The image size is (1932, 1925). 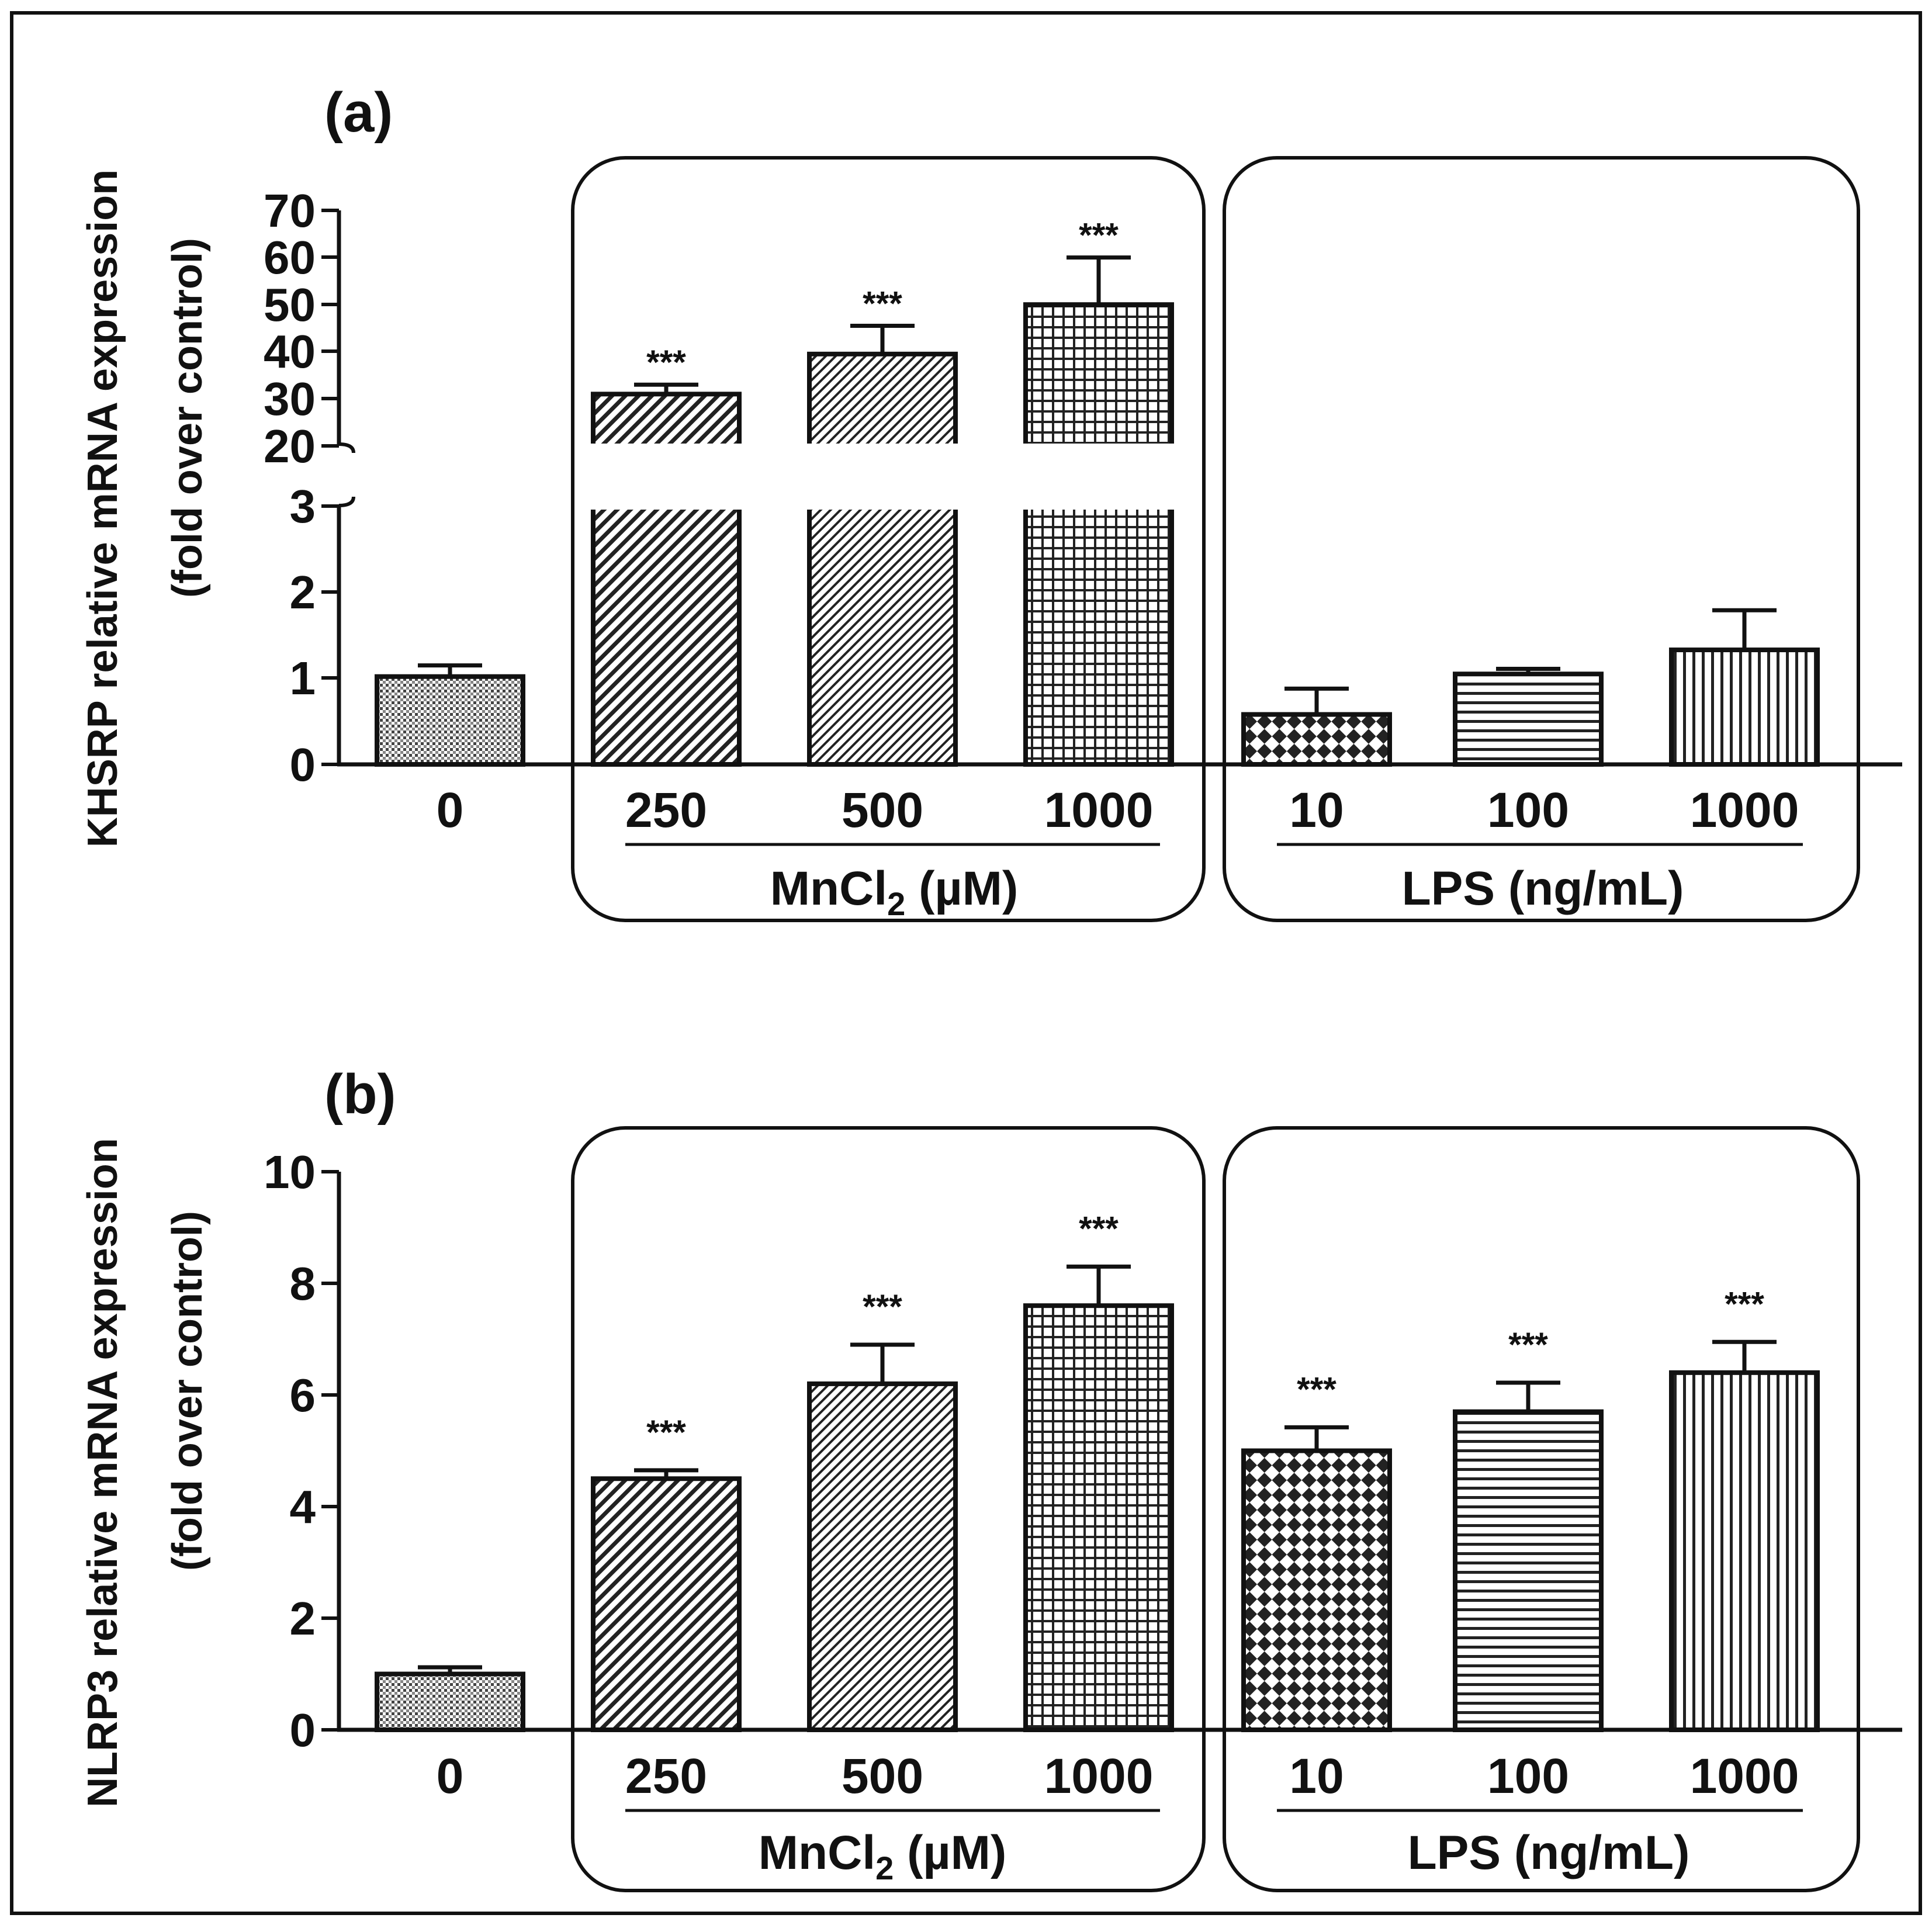 What do you see at coordinates (290, 257) in the screenshot?
I see `tick-label: 60` at bounding box center [290, 257].